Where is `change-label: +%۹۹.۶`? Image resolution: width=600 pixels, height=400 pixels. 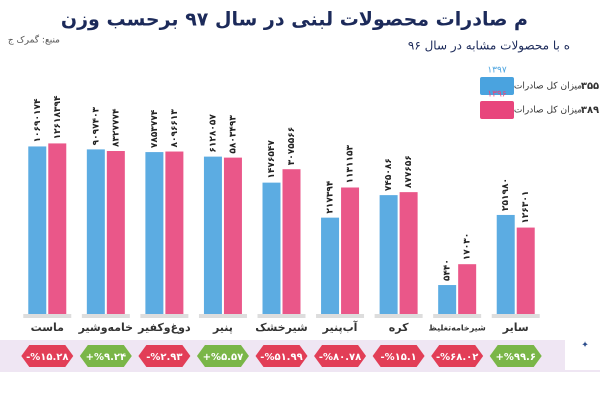 change-label: +%۹۹.۶ is located at coordinates (515, 357).